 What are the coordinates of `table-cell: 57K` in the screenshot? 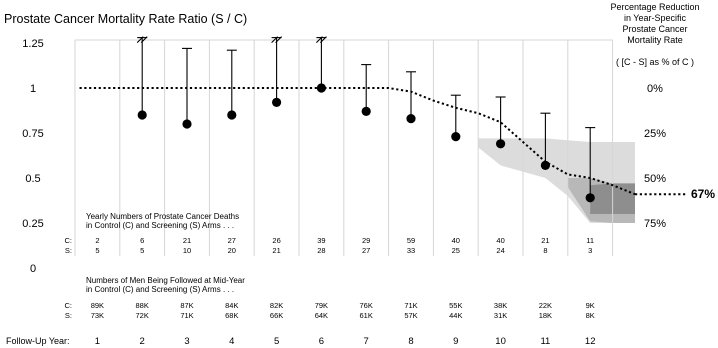 It's located at (410, 315).